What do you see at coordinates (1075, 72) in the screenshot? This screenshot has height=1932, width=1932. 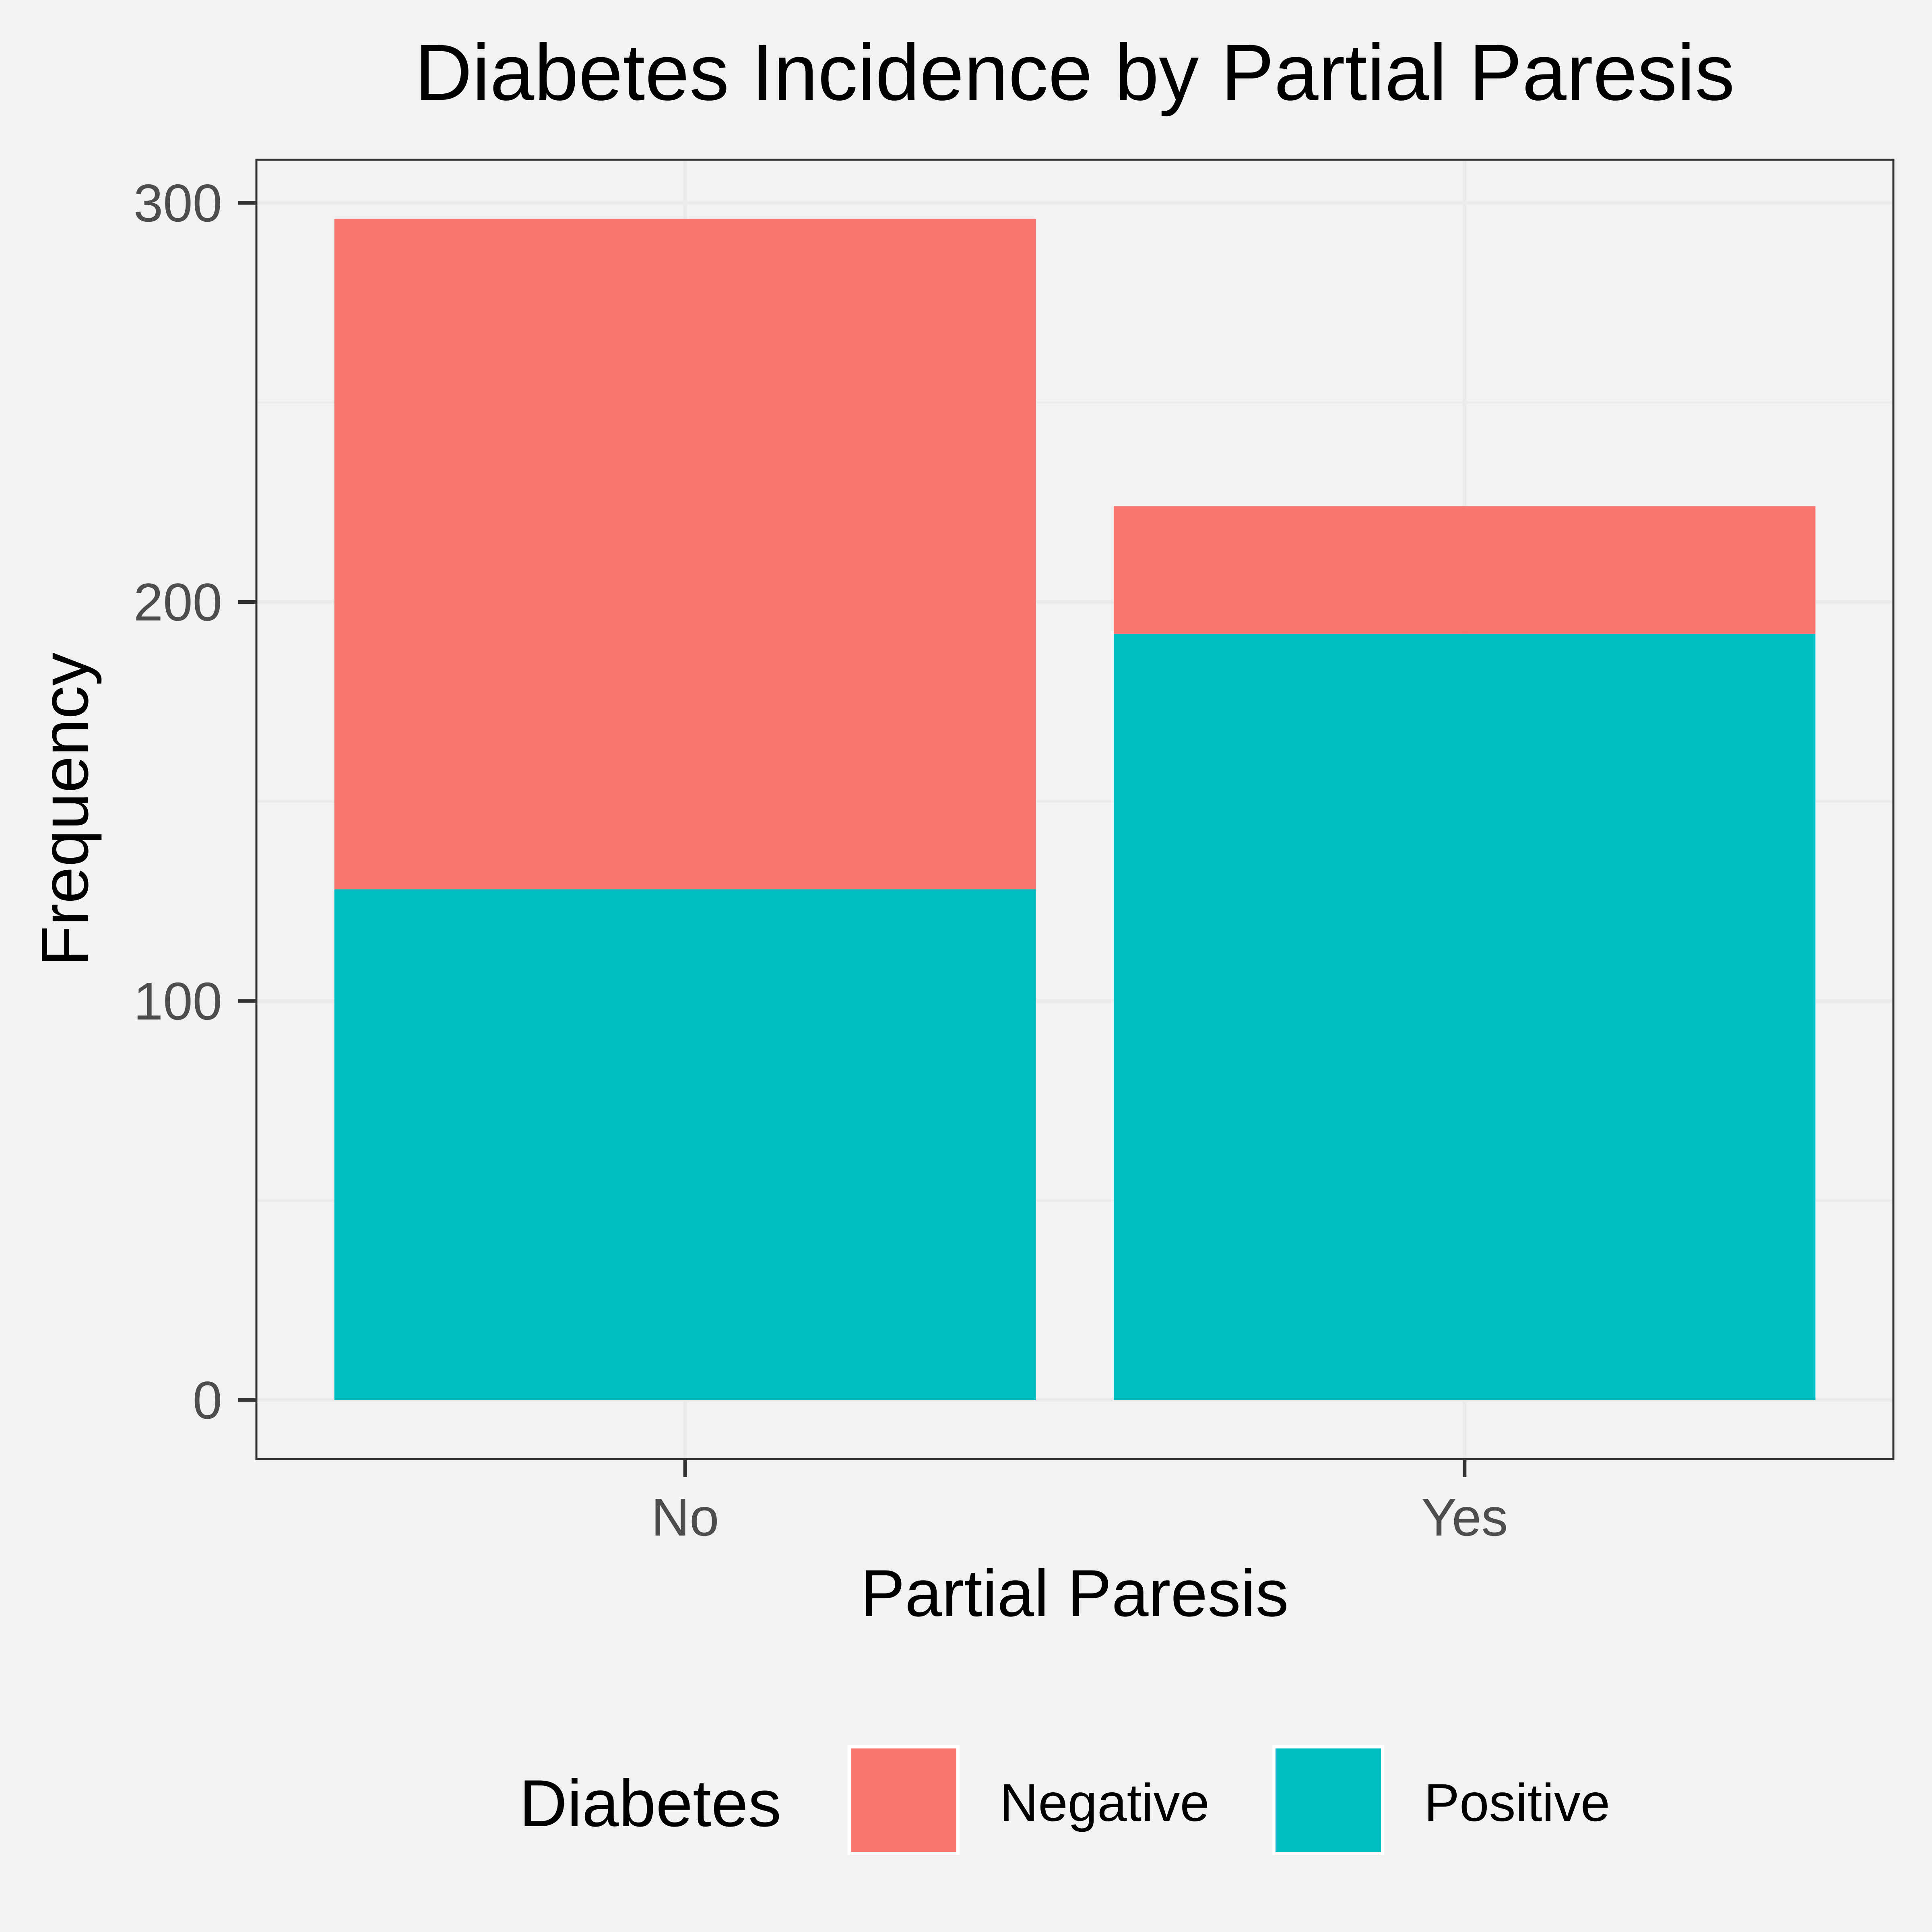 I see `chart-title: Diabetes Incidence by Partial Paresis` at bounding box center [1075, 72].